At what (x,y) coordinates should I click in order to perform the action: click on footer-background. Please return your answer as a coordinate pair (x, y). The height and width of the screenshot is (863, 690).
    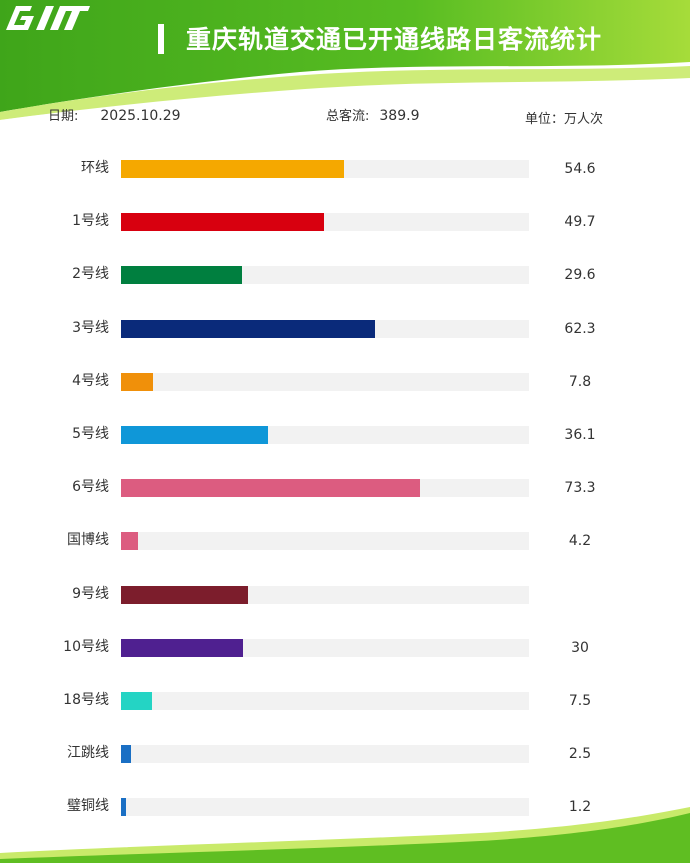
    Looking at the image, I should click on (345, 835).